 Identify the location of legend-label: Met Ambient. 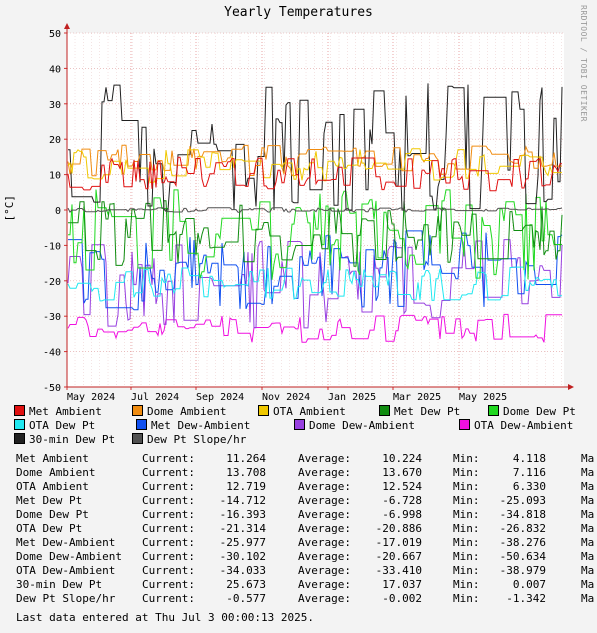
(65, 411).